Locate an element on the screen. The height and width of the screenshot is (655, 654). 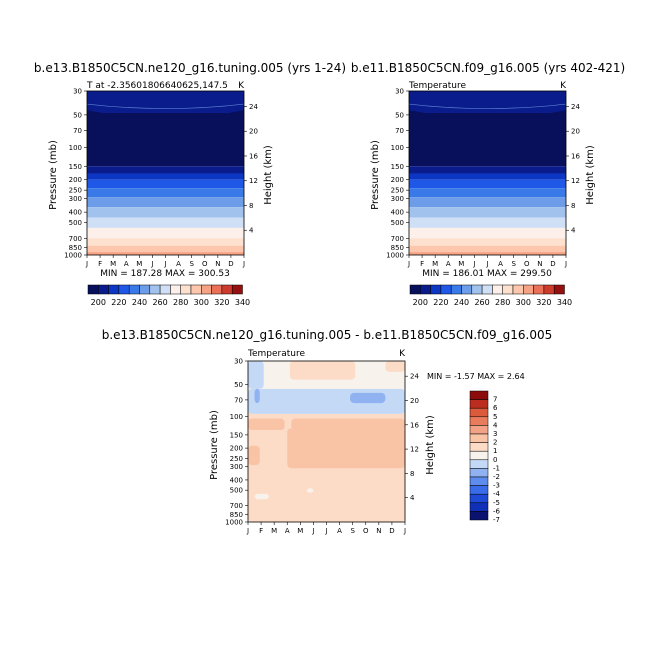
panel1-y2tick-label: 20 is located at coordinates (253, 132).